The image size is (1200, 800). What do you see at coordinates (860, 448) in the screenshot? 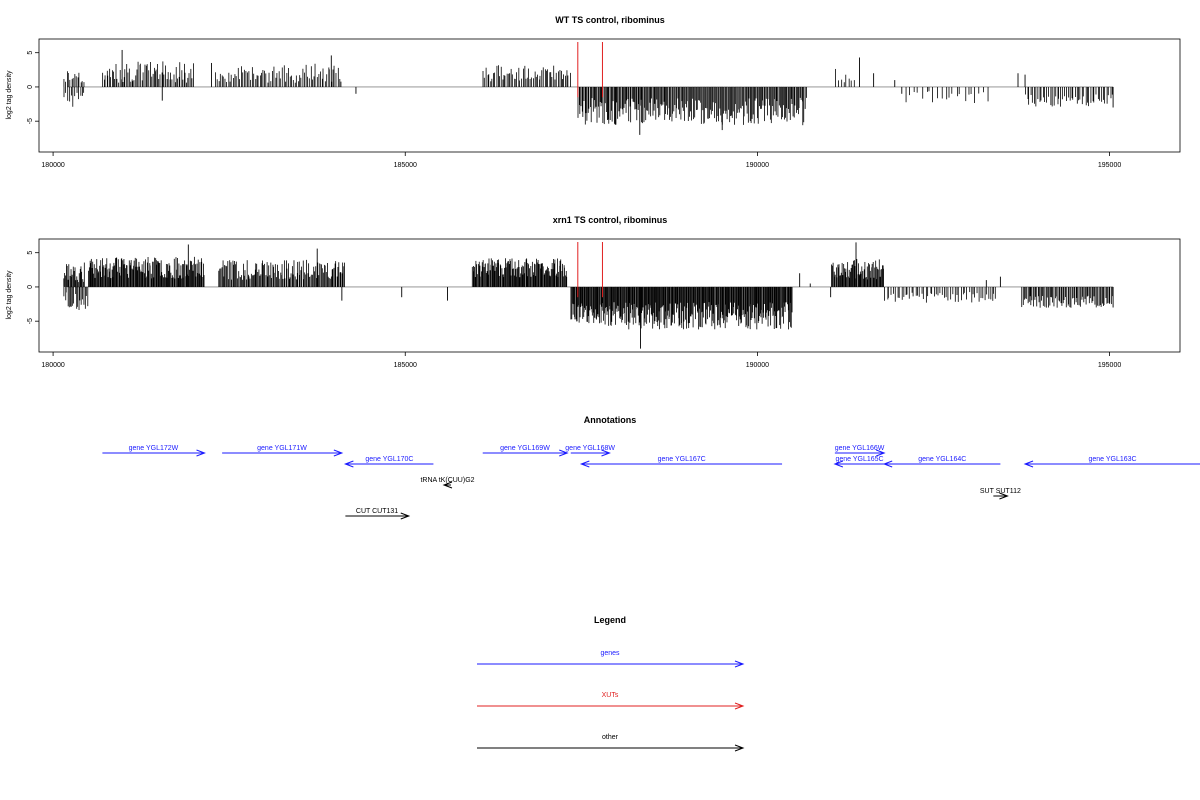
I see `feature-label: gene YGL166W` at bounding box center [860, 448].